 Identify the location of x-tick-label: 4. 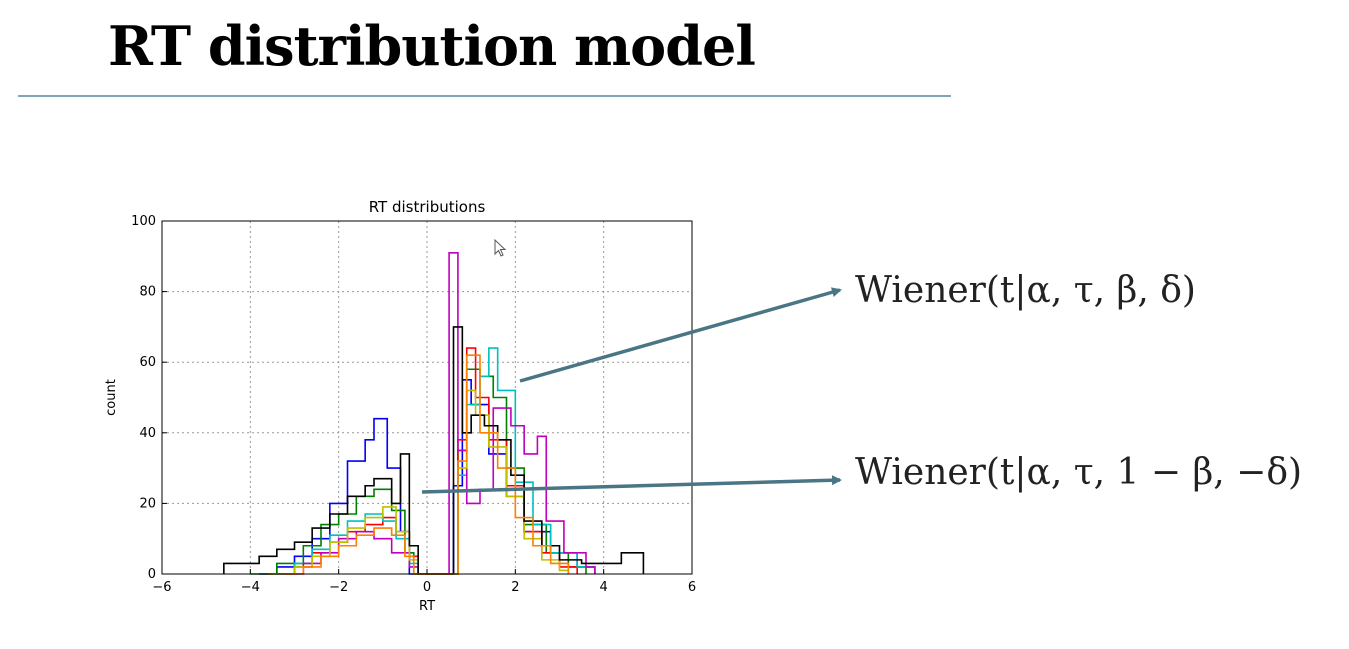
(604, 587).